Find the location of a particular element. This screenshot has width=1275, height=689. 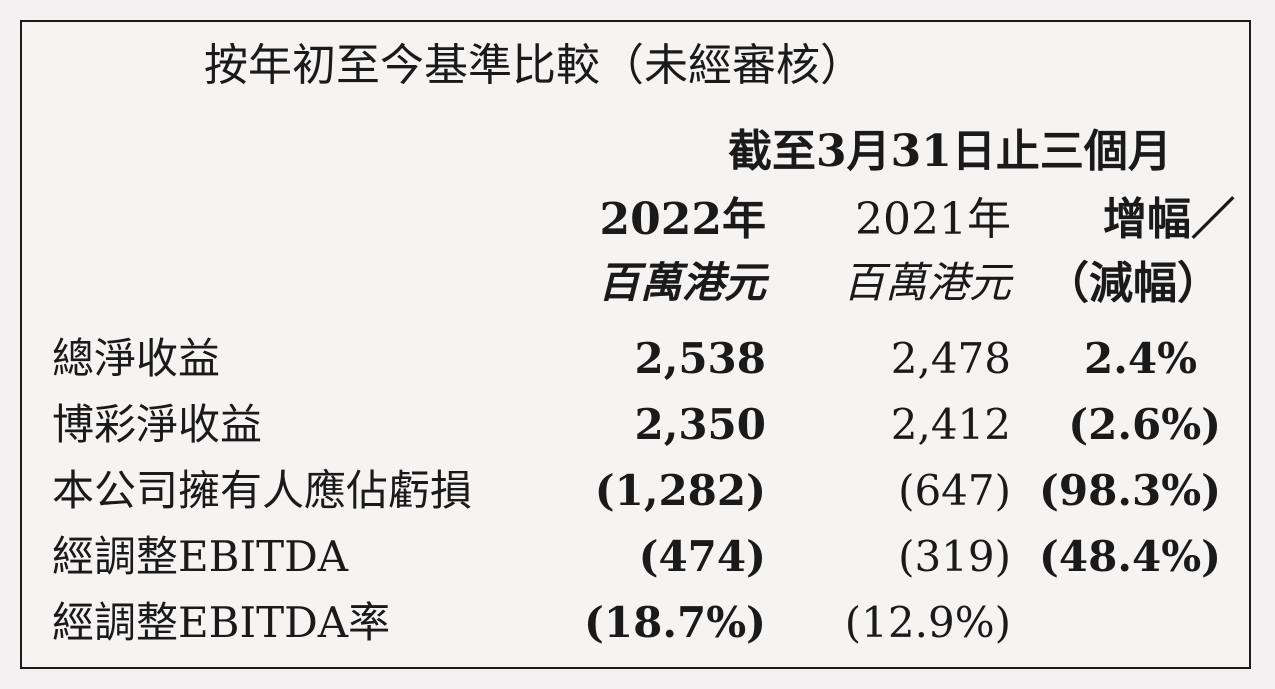

column-header-change-line2: （減幅） is located at coordinates (1133, 283).